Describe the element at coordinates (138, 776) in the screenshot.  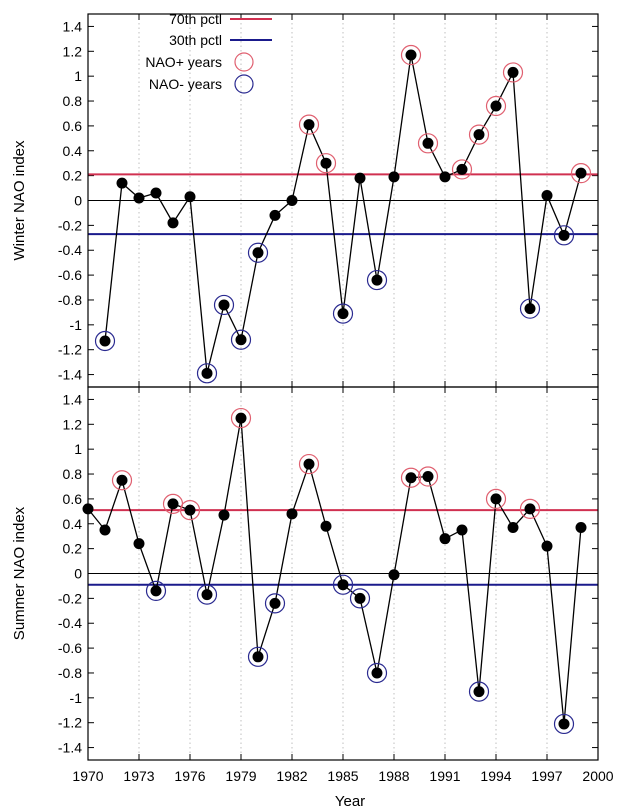
I see `x-tick-label: 1973` at that location.